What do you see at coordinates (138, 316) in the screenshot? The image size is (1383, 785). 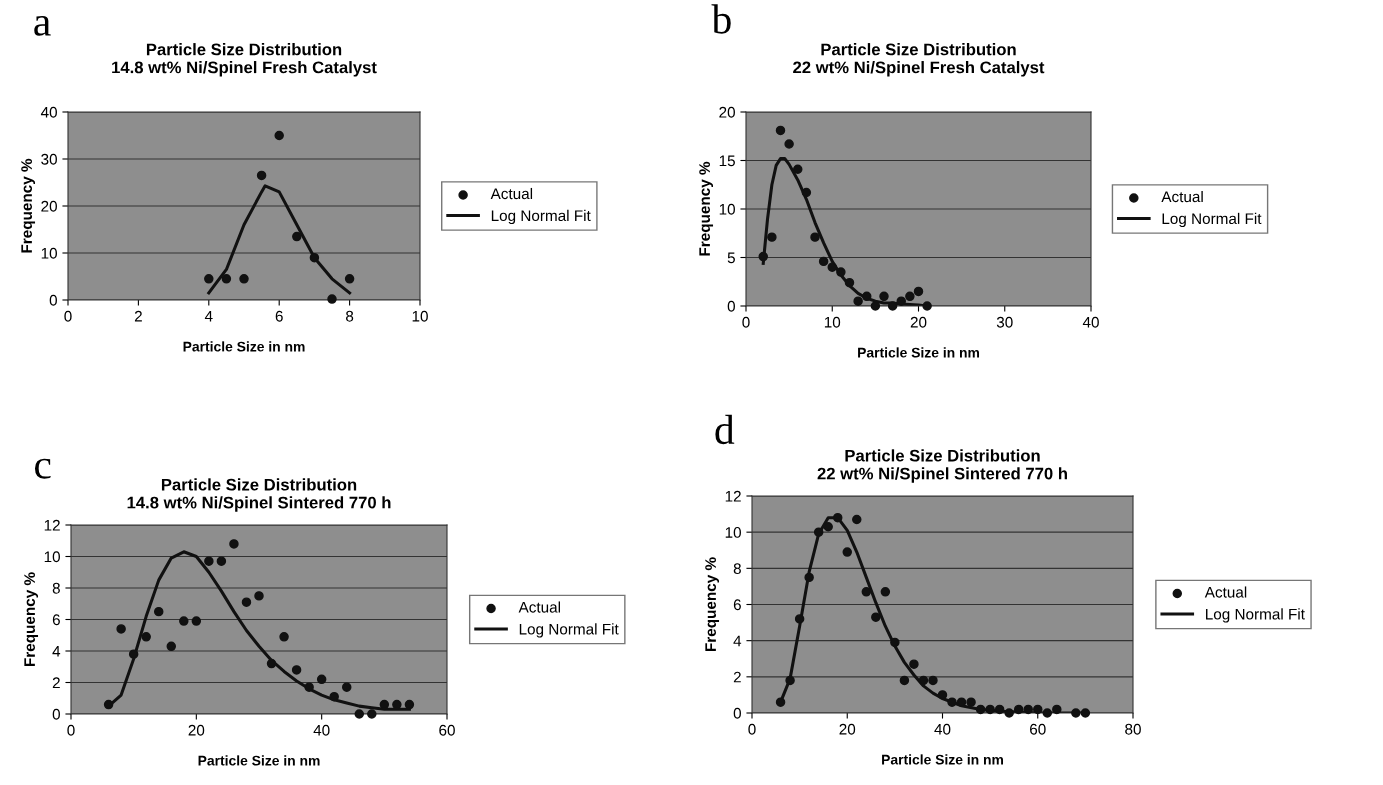 I see `x-tick-label: 2` at bounding box center [138, 316].